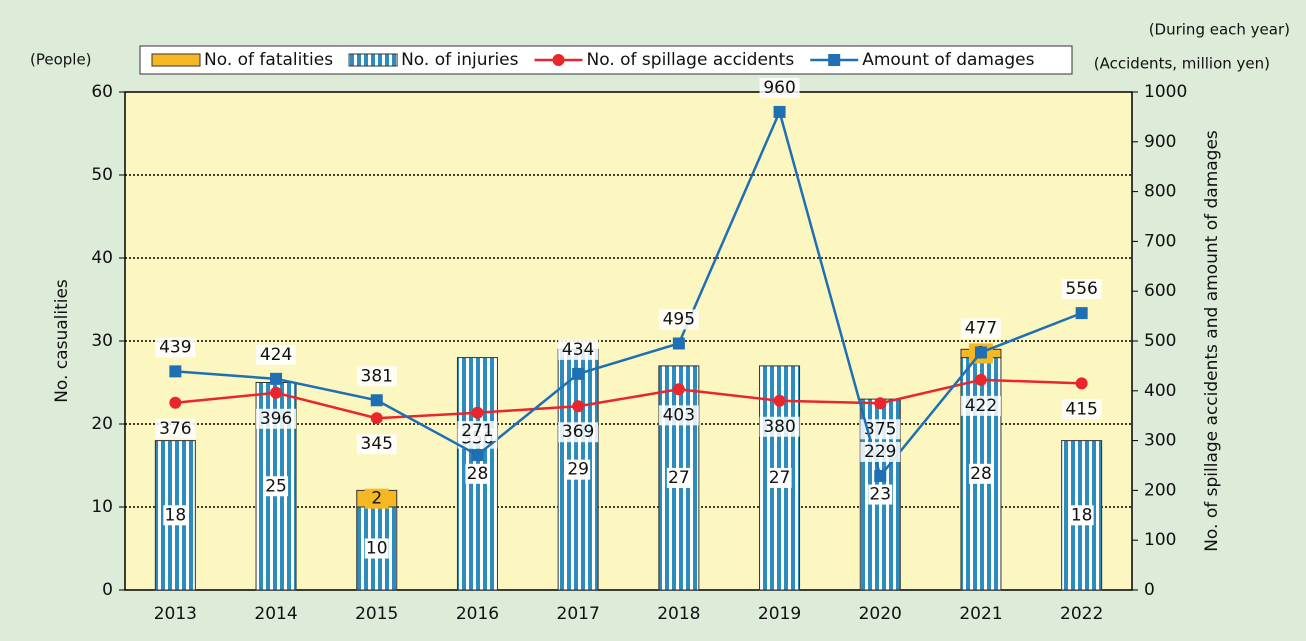 This screenshot has width=1306, height=641. I want to click on data-label: 2, so click(376, 499).